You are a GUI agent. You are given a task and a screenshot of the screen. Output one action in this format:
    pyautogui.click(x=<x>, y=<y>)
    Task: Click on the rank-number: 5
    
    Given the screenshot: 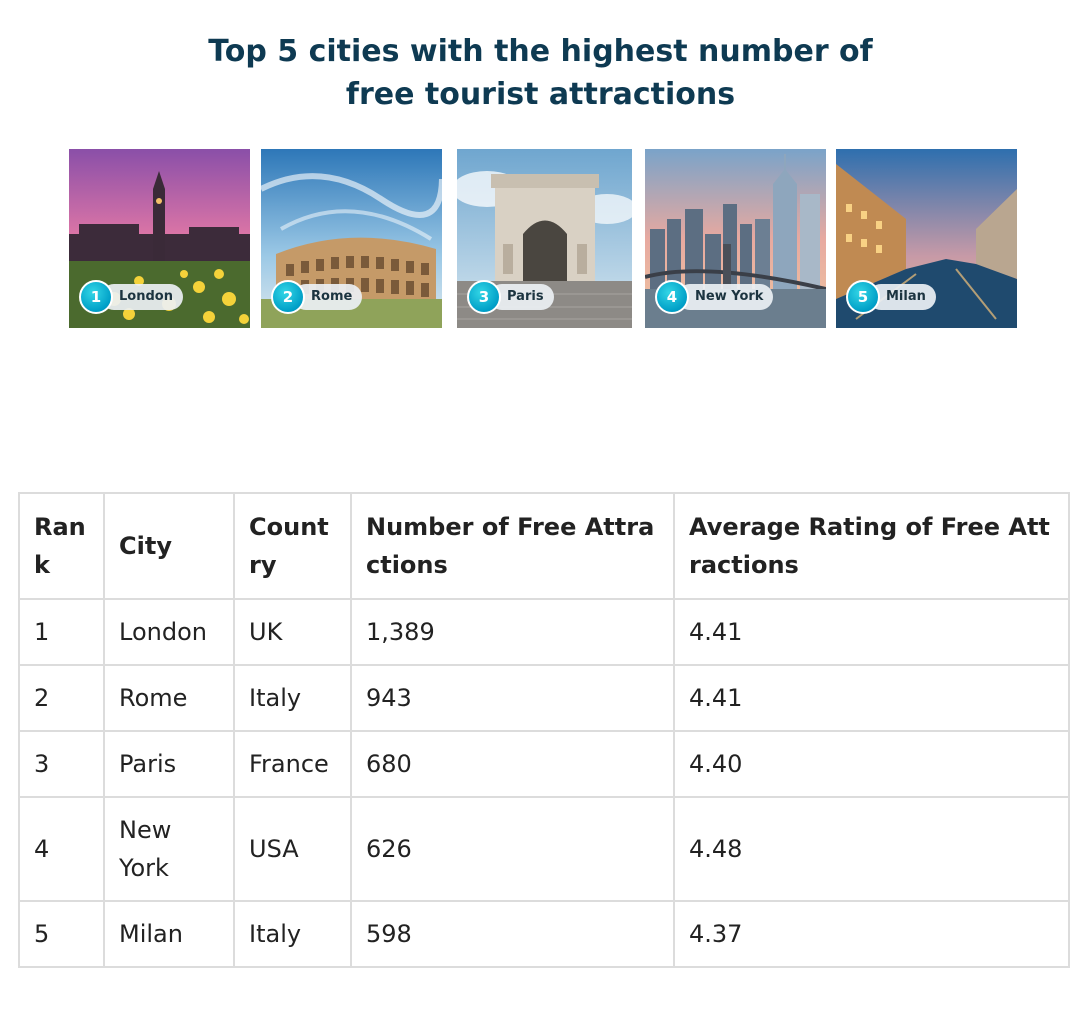 What is the action you would take?
    pyautogui.click(x=863, y=297)
    